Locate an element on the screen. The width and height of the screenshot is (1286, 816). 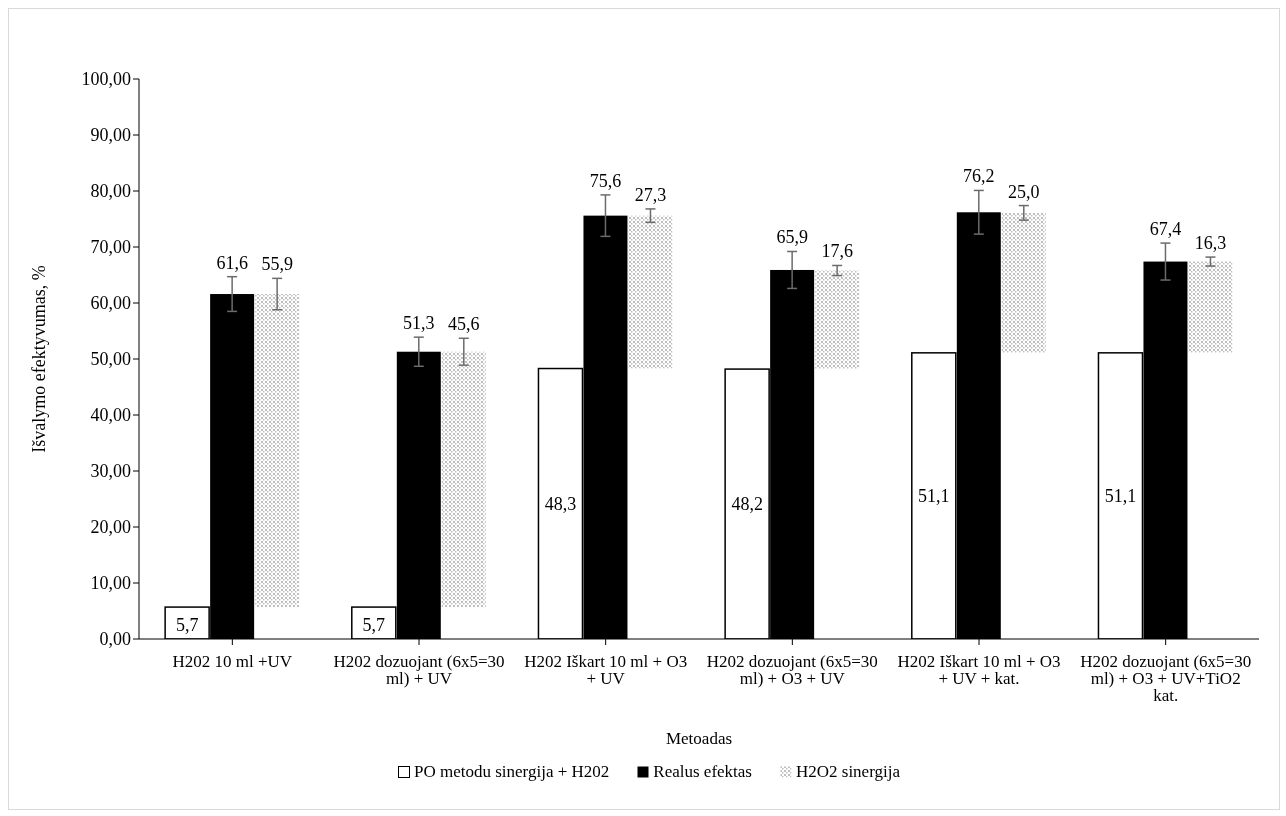
data-label: 76,2 is located at coordinates (979, 176).